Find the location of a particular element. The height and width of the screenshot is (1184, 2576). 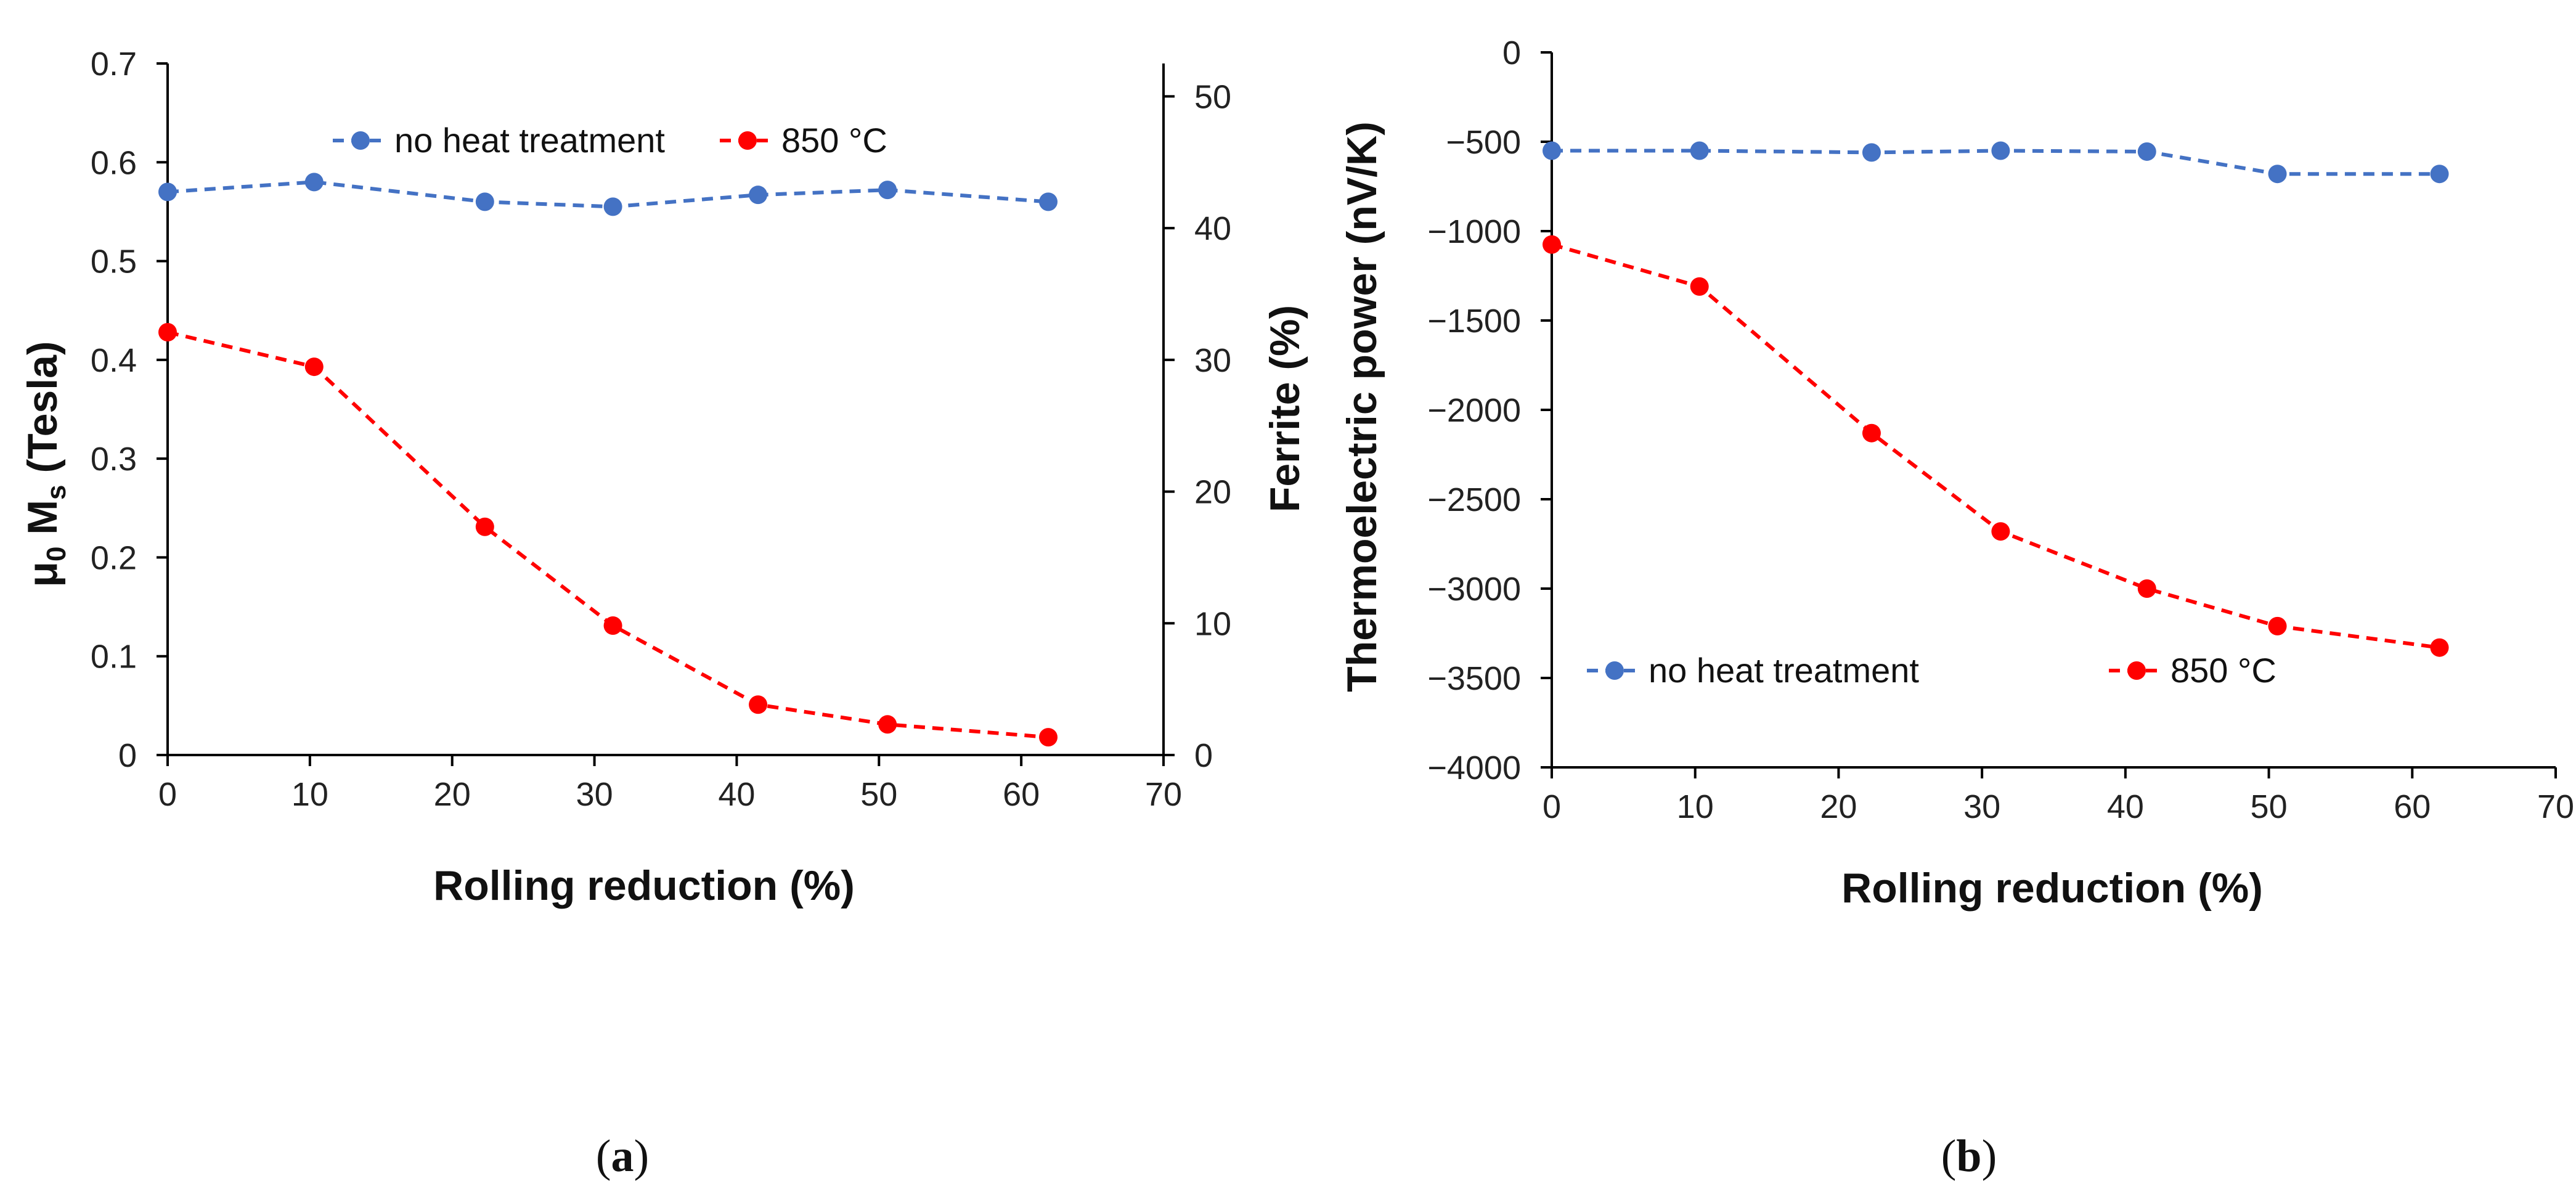

chart-b-legend-label: no heat treatment is located at coordinates (1784, 670).